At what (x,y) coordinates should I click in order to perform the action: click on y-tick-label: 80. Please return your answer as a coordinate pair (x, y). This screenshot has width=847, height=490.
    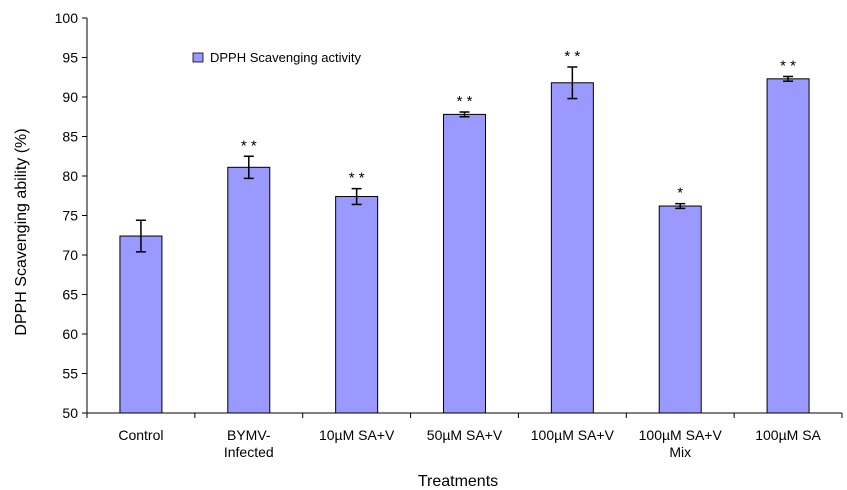
    Looking at the image, I should click on (70, 176).